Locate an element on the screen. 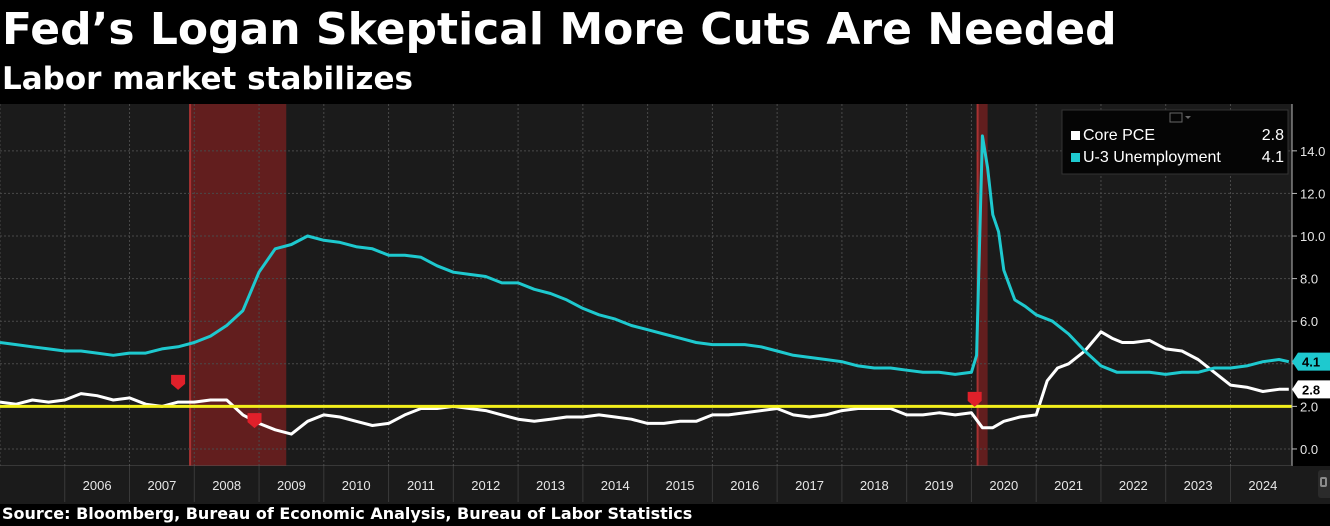  side-panel-tab is located at coordinates (1324, 484).